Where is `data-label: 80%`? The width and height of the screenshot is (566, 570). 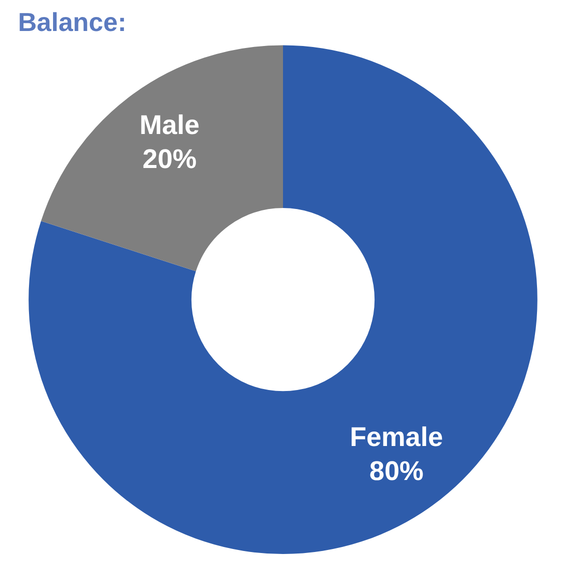 data-label: 80% is located at coordinates (396, 471).